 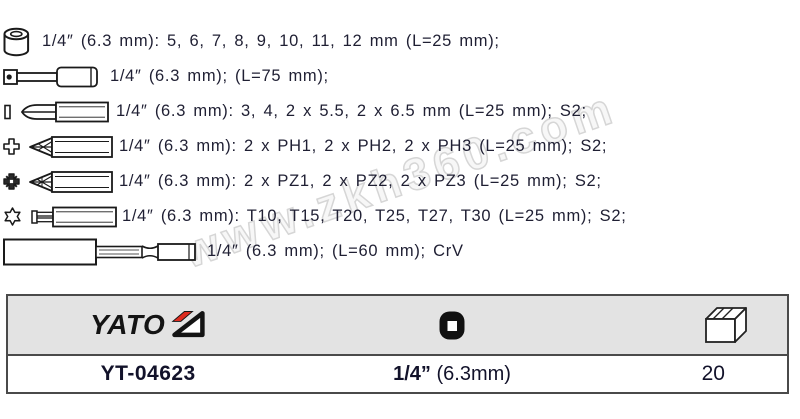 What do you see at coordinates (20, 42) in the screenshot?
I see `socket-icon` at bounding box center [20, 42].